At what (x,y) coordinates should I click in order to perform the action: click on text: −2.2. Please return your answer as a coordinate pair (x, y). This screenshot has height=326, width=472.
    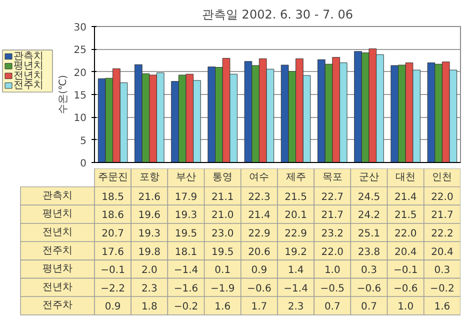
    Looking at the image, I should click on (112, 288).